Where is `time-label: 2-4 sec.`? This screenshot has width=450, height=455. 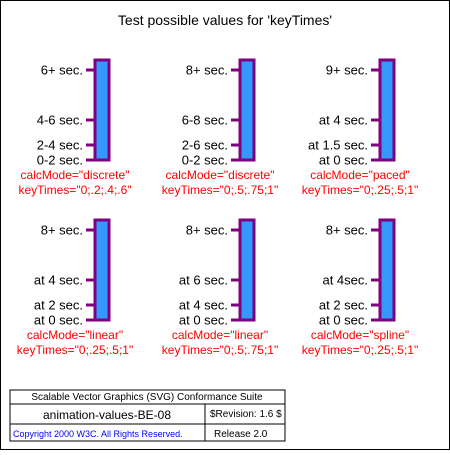
time-label: 2-4 sec. is located at coordinates (60, 145).